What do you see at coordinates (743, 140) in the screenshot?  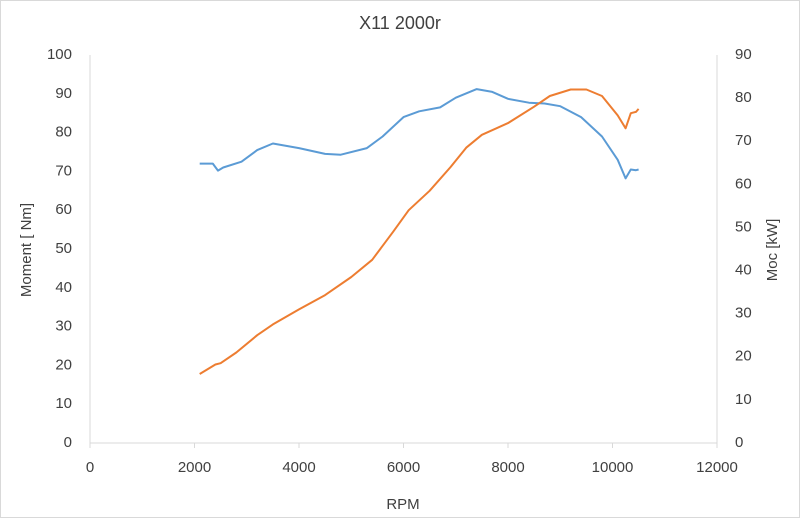 I see `y2-tick-label: 70` at bounding box center [743, 140].